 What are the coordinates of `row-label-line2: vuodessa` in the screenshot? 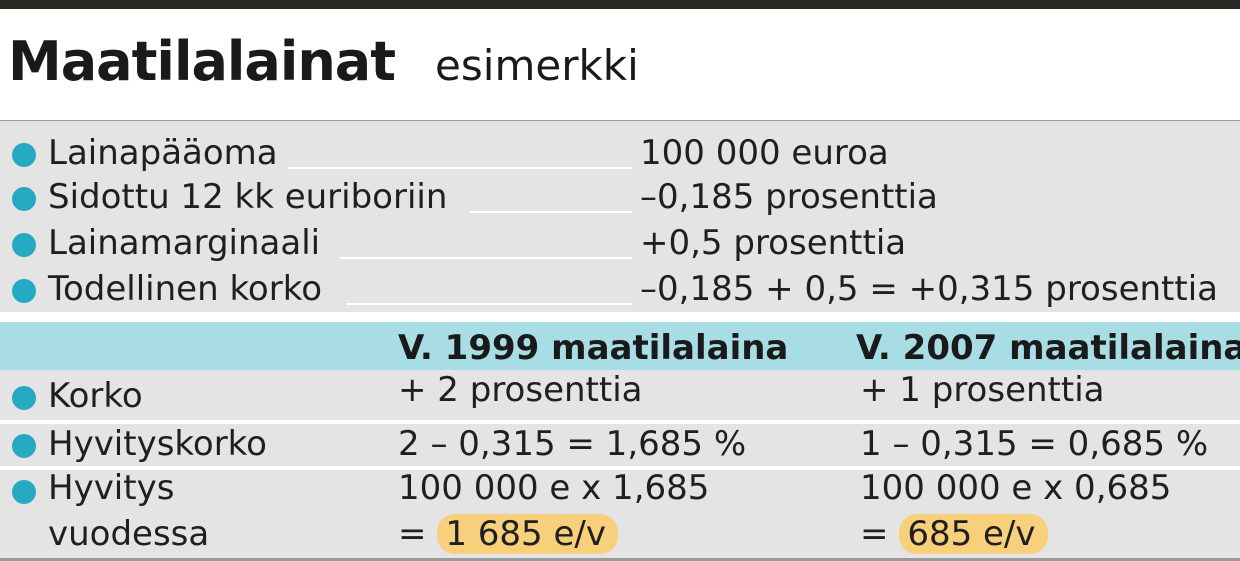 It's located at (129, 534).